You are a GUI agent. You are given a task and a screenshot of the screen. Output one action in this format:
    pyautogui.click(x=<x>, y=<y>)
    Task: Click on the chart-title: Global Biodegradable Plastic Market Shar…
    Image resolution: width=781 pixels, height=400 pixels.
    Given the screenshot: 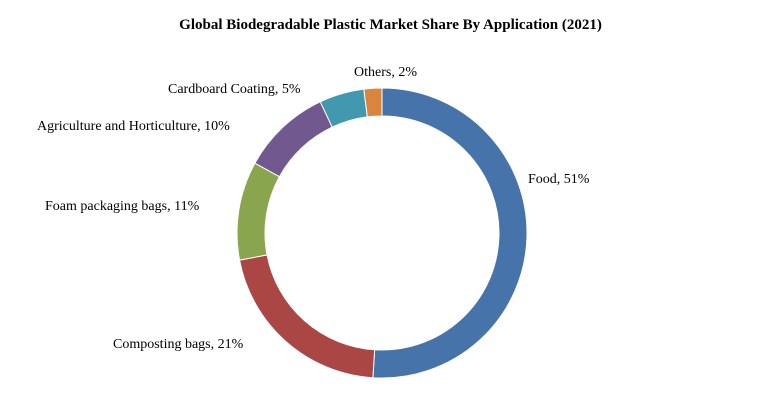 What is the action you would take?
    pyautogui.click(x=390, y=25)
    